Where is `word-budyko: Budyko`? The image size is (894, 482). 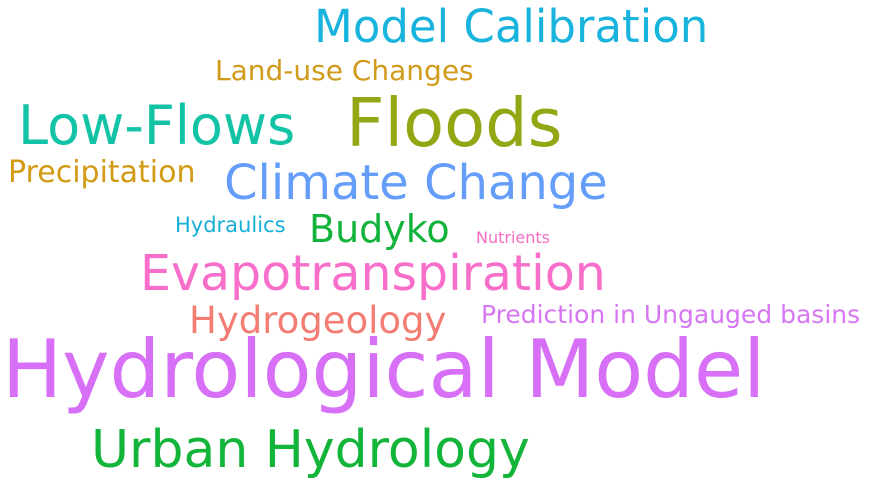
word-budyko: Budyko is located at coordinates (379, 229).